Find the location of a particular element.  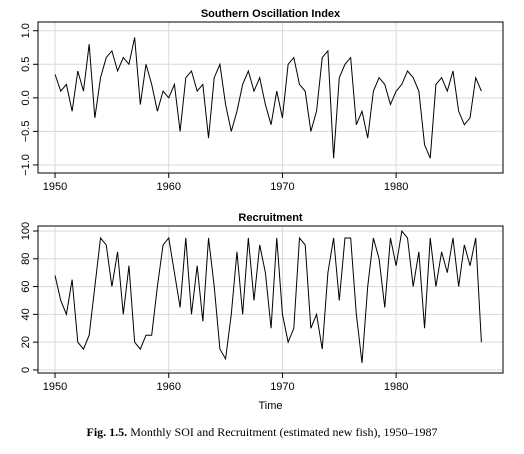

y-tick-label: 100 is located at coordinates (26, 231).